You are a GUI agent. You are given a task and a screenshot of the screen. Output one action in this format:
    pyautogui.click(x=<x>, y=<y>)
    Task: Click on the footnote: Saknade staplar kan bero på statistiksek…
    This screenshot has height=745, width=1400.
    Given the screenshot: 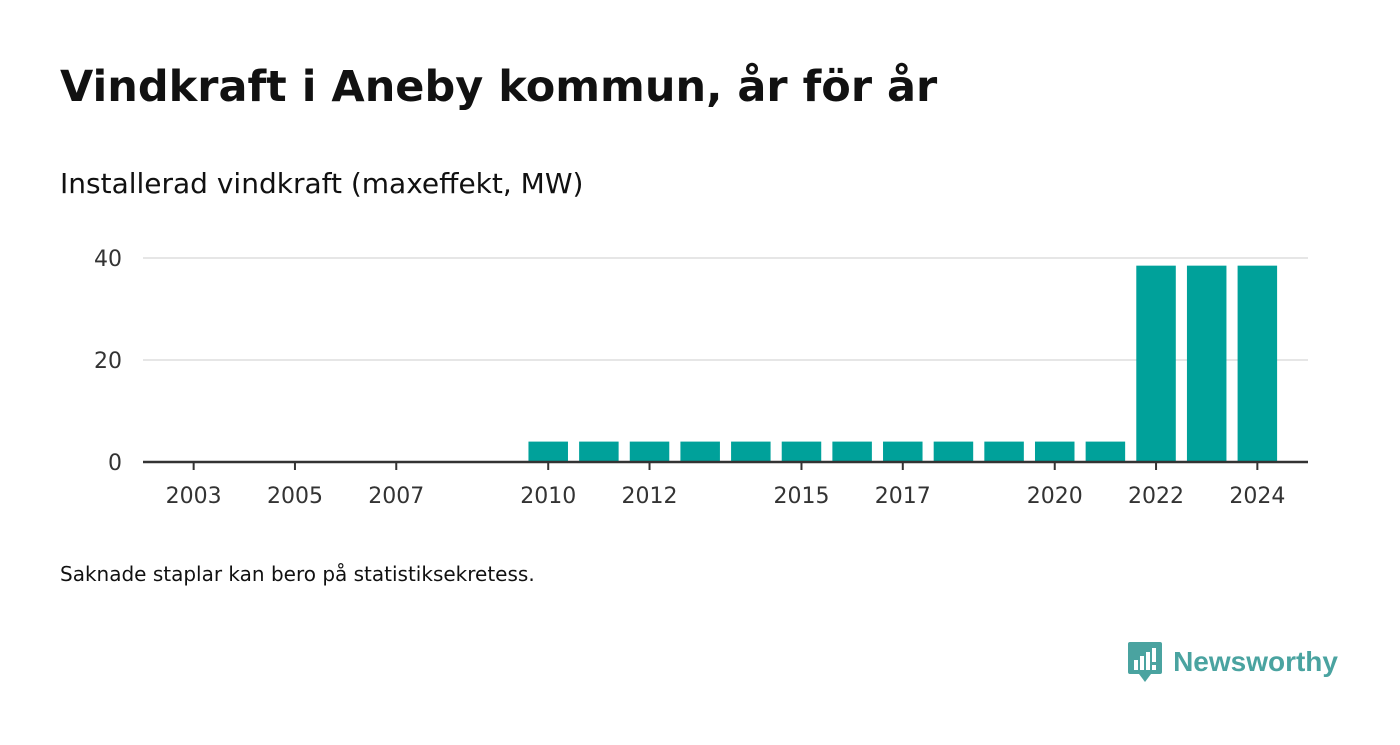 What is the action you would take?
    pyautogui.click(x=297, y=574)
    